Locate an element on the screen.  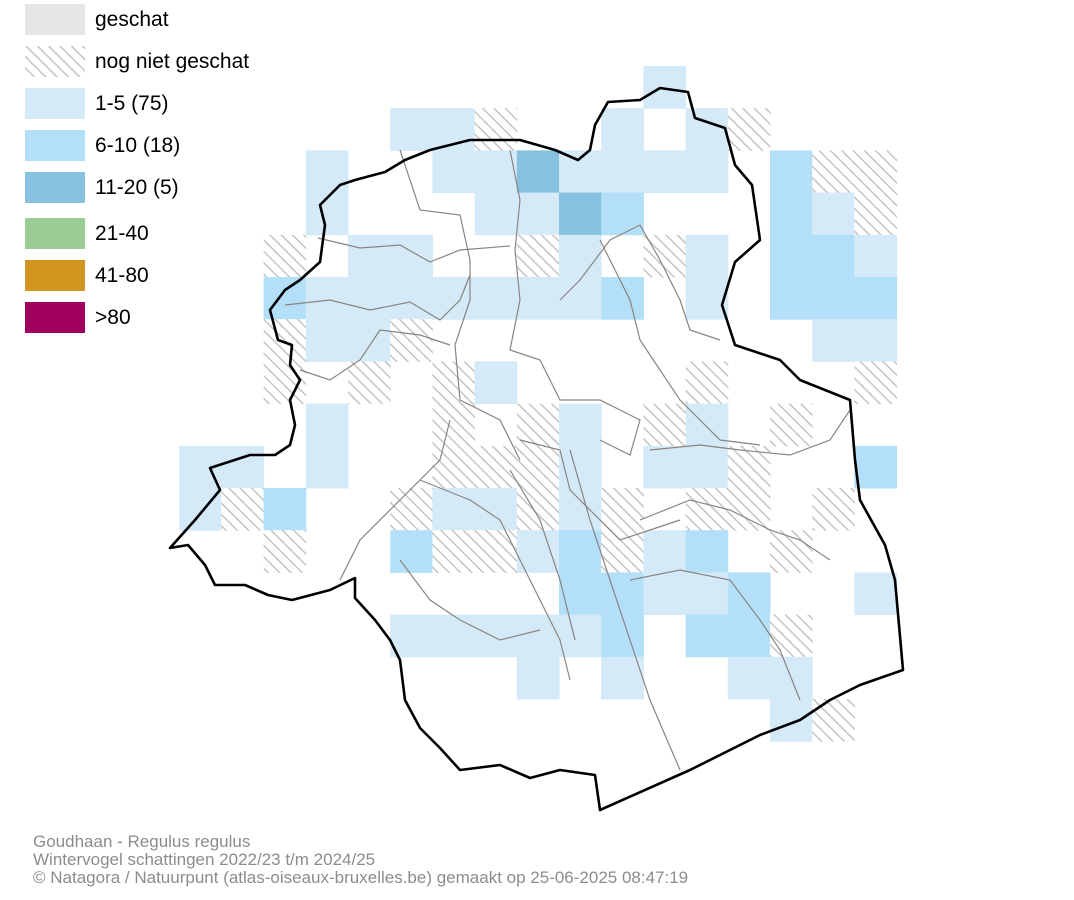
legend-item-41-80: 41-80 is located at coordinates (87, 275).